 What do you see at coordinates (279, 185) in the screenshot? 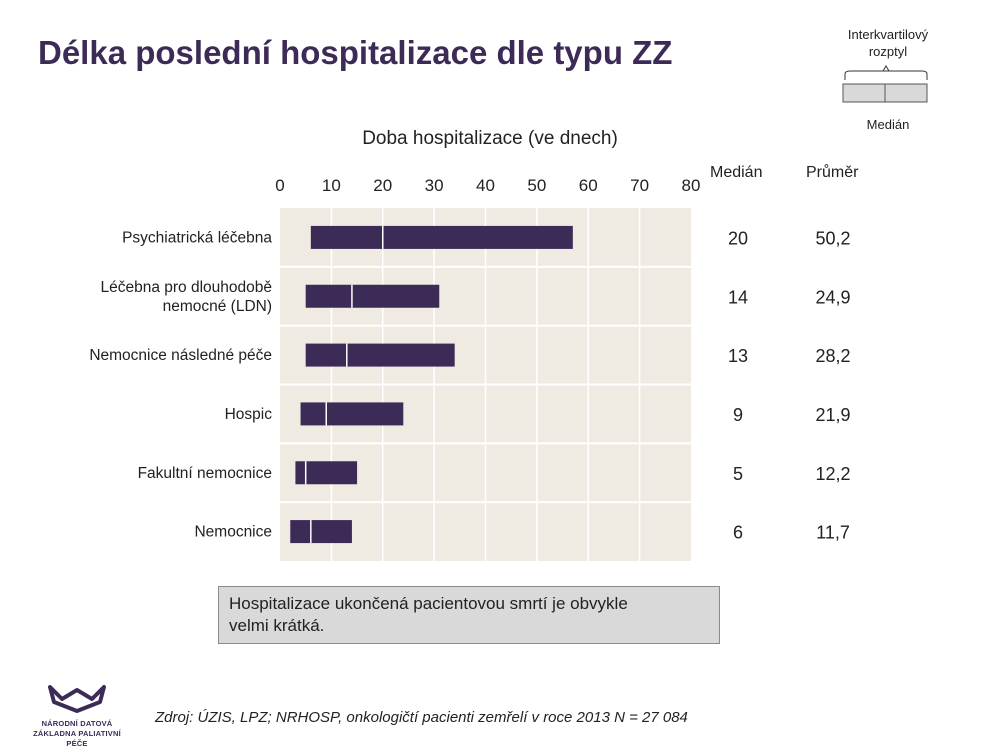
I see `x-tick-label: 0` at bounding box center [279, 185].